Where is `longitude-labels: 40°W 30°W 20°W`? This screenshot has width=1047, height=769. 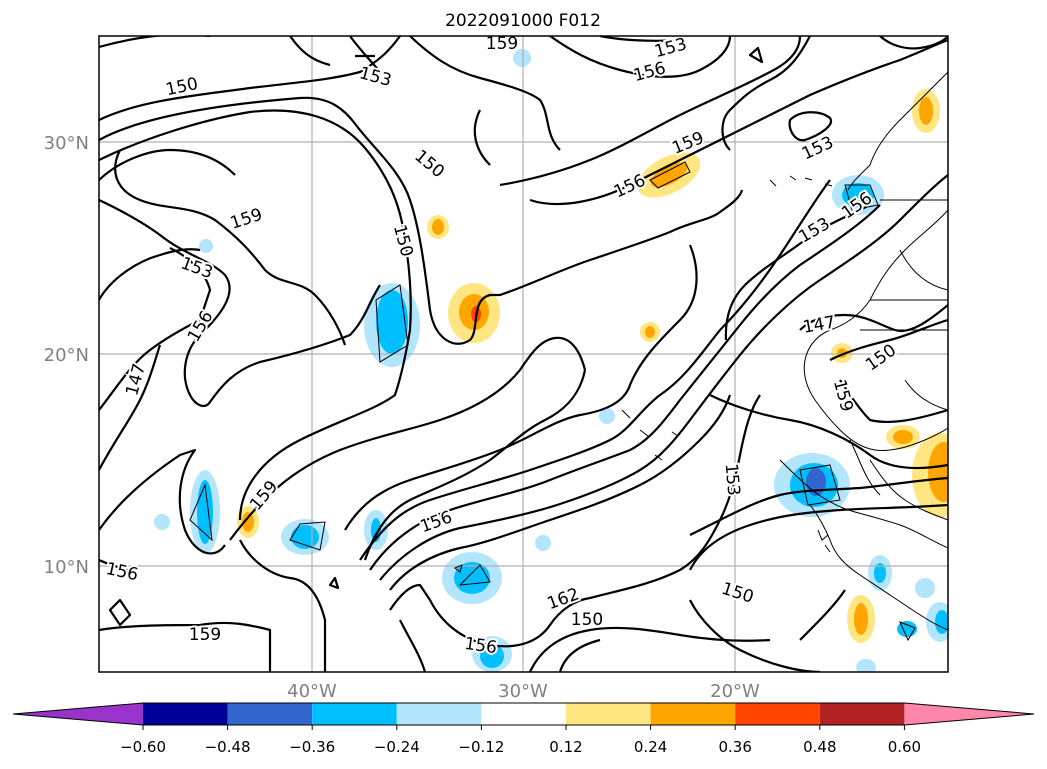 longitude-labels: 40°W 30°W 20°W is located at coordinates (523, 691).